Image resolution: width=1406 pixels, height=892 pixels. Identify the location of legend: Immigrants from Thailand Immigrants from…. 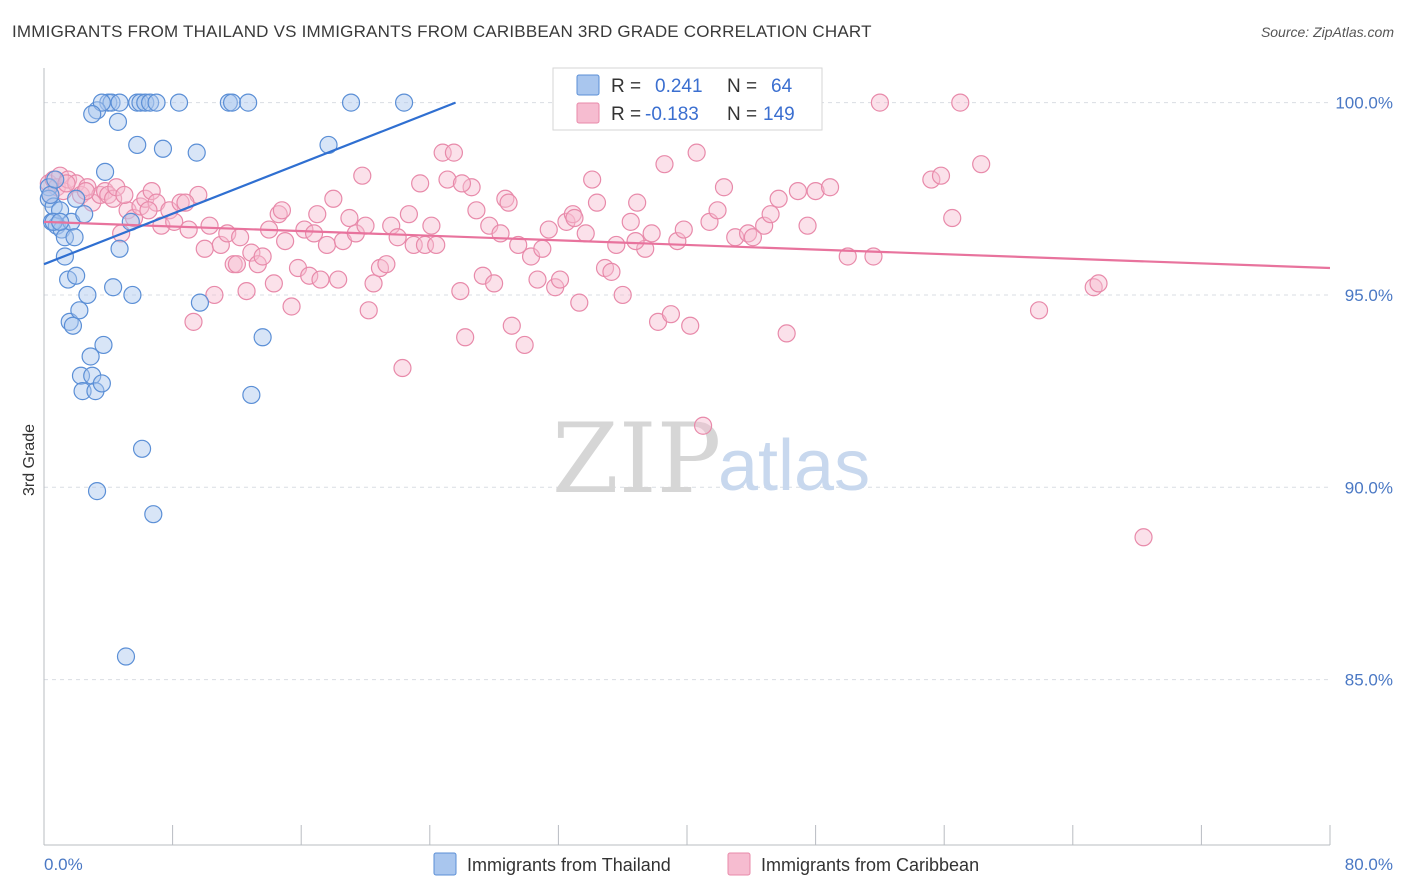
(706, 864).